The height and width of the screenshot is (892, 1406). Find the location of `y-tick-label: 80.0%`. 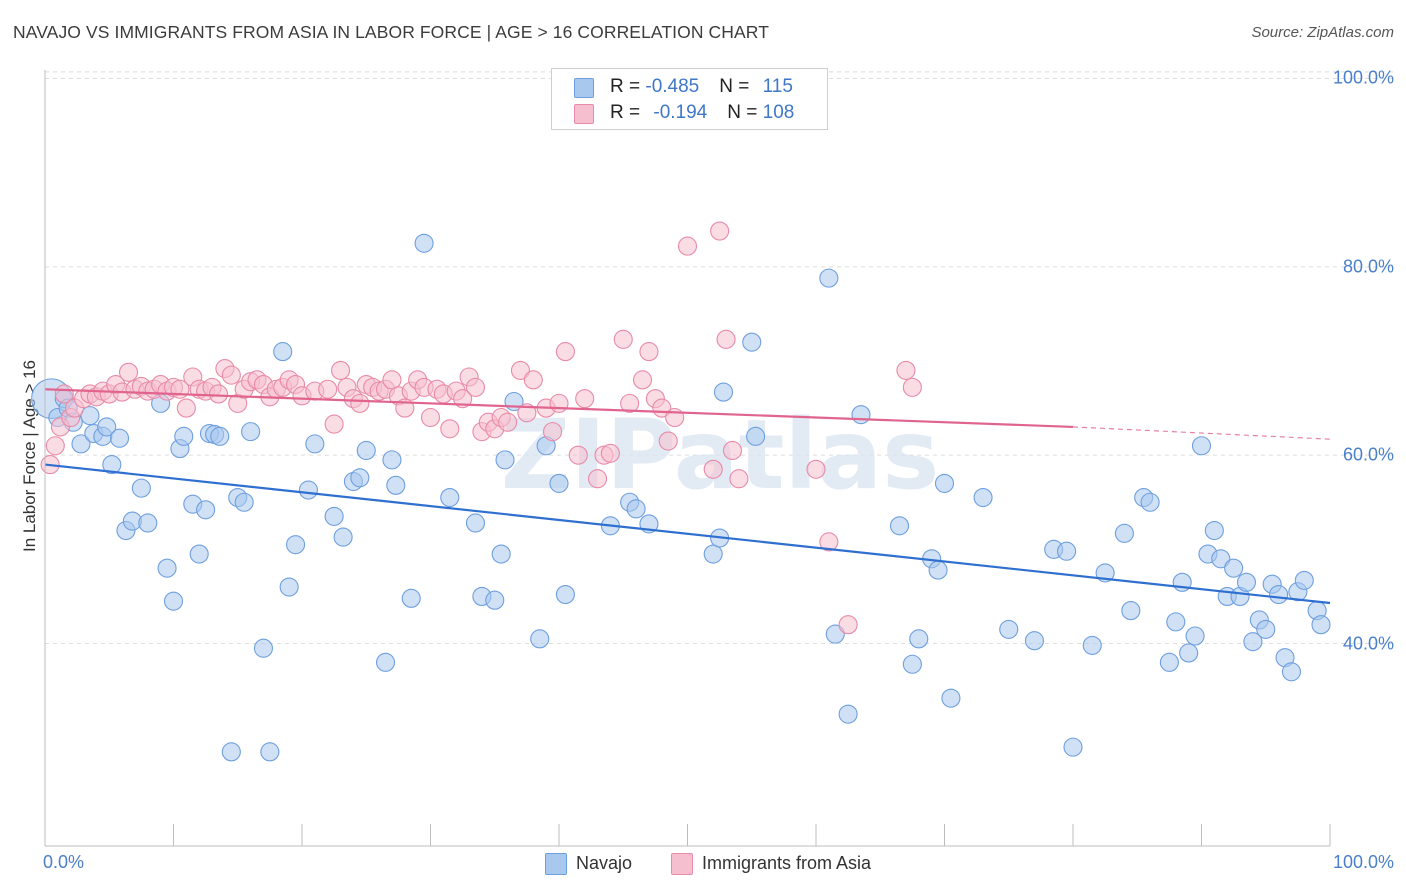

y-tick-label: 80.0% is located at coordinates (1368, 266).